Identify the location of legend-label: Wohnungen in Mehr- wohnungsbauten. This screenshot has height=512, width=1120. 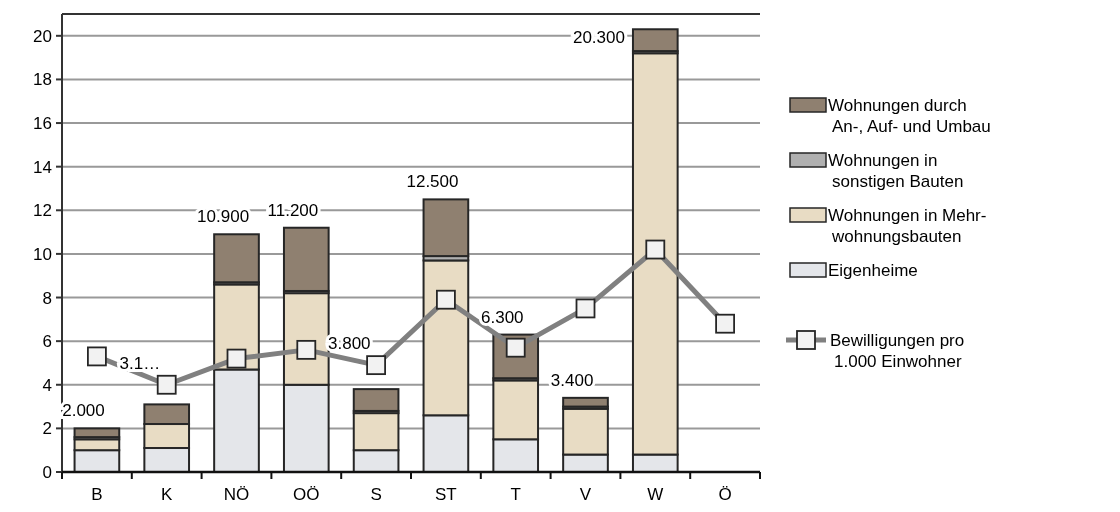
(907, 226).